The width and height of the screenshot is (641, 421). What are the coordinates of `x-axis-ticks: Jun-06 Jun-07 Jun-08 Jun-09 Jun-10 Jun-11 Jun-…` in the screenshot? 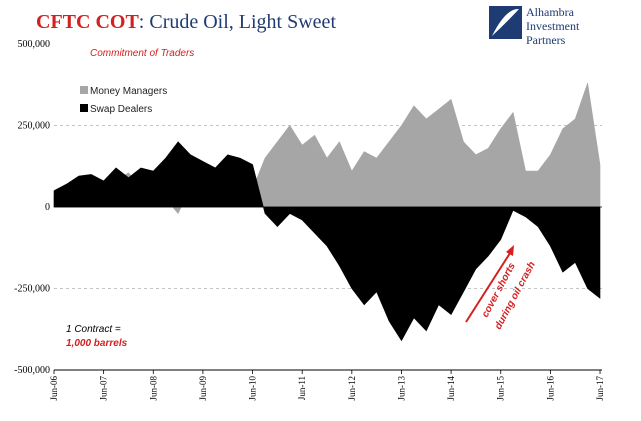 It's located at (327, 385).